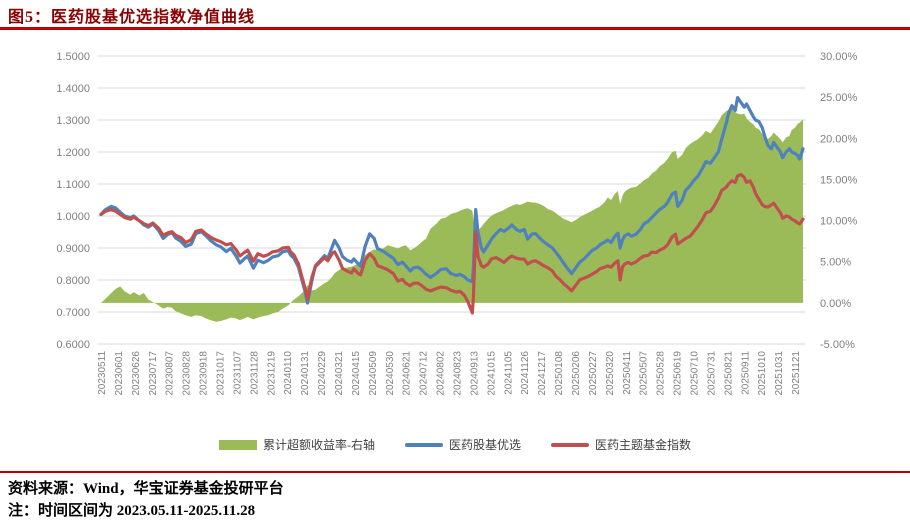  I want to click on x-axis-label: 20241126, so click(525, 373).